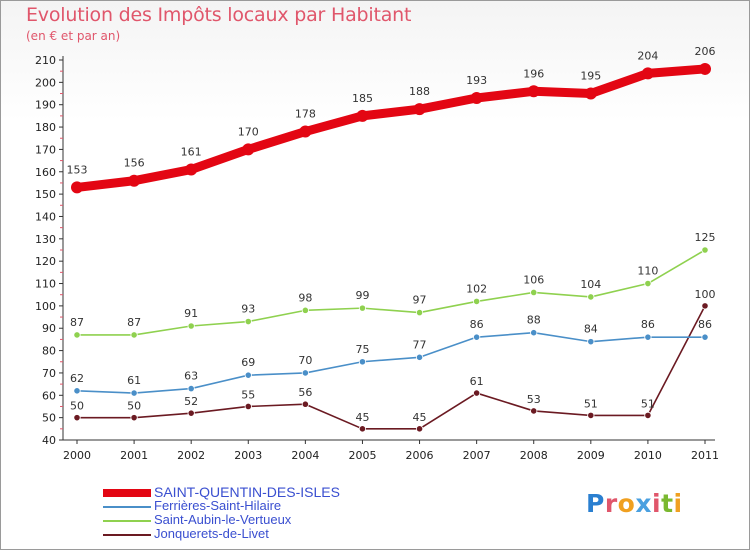  I want to click on data-label: 77, so click(420, 344).